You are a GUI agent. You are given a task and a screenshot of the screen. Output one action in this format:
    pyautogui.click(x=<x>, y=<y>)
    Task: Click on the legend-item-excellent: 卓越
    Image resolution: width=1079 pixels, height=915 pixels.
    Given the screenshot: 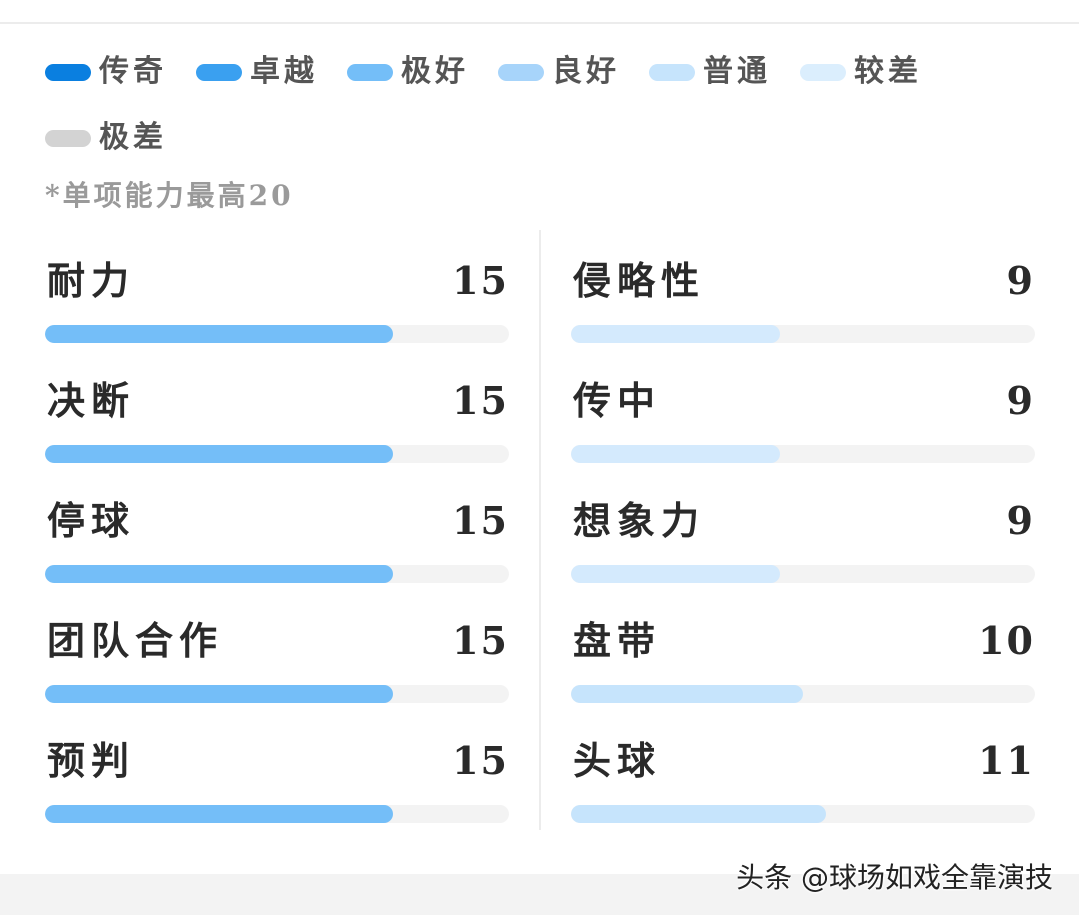 What is the action you would take?
    pyautogui.click(x=257, y=72)
    